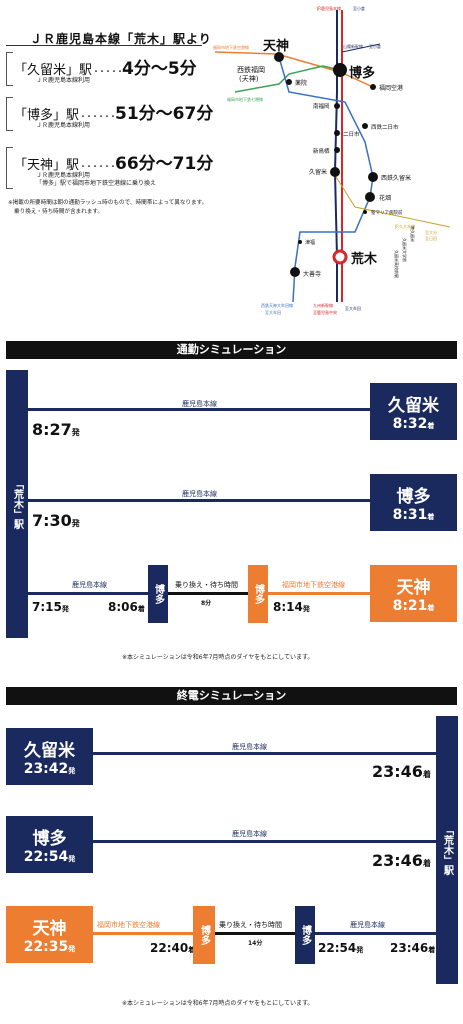  What do you see at coordinates (397, 771) in the screenshot?
I see `arrive-time: 23:46` at bounding box center [397, 771].